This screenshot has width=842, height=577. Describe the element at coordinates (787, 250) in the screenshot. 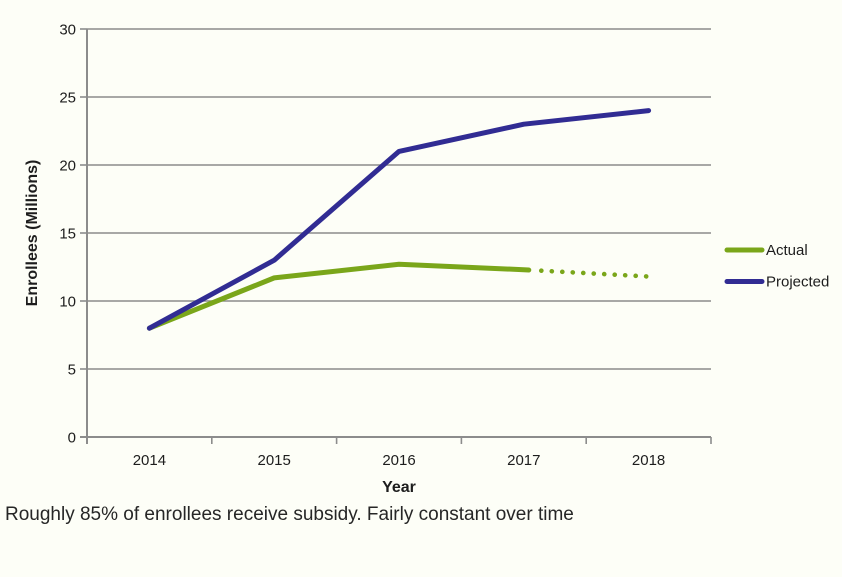

I see `legend-label-actual: Actual` at that location.